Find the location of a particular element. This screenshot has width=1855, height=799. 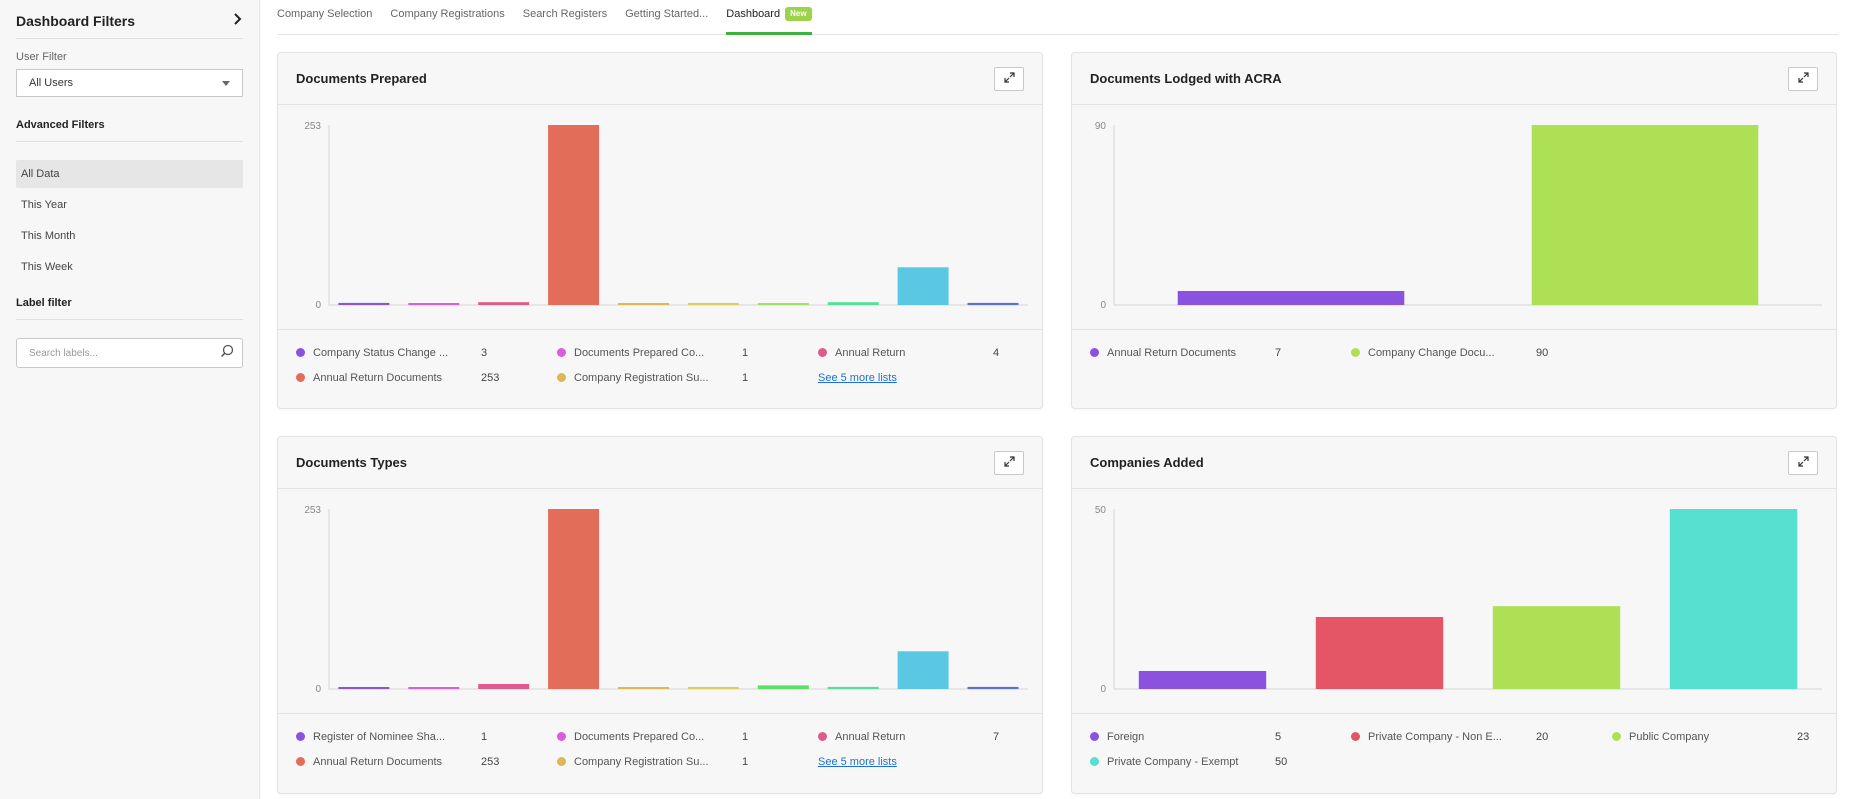

chevron-right-icon is located at coordinates (238, 21).